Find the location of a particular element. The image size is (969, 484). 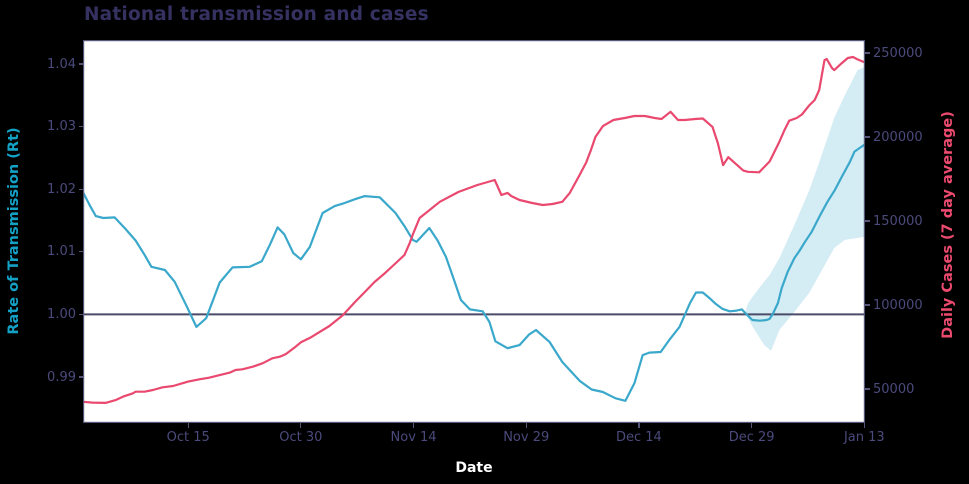

confidence-band is located at coordinates (805, 209).